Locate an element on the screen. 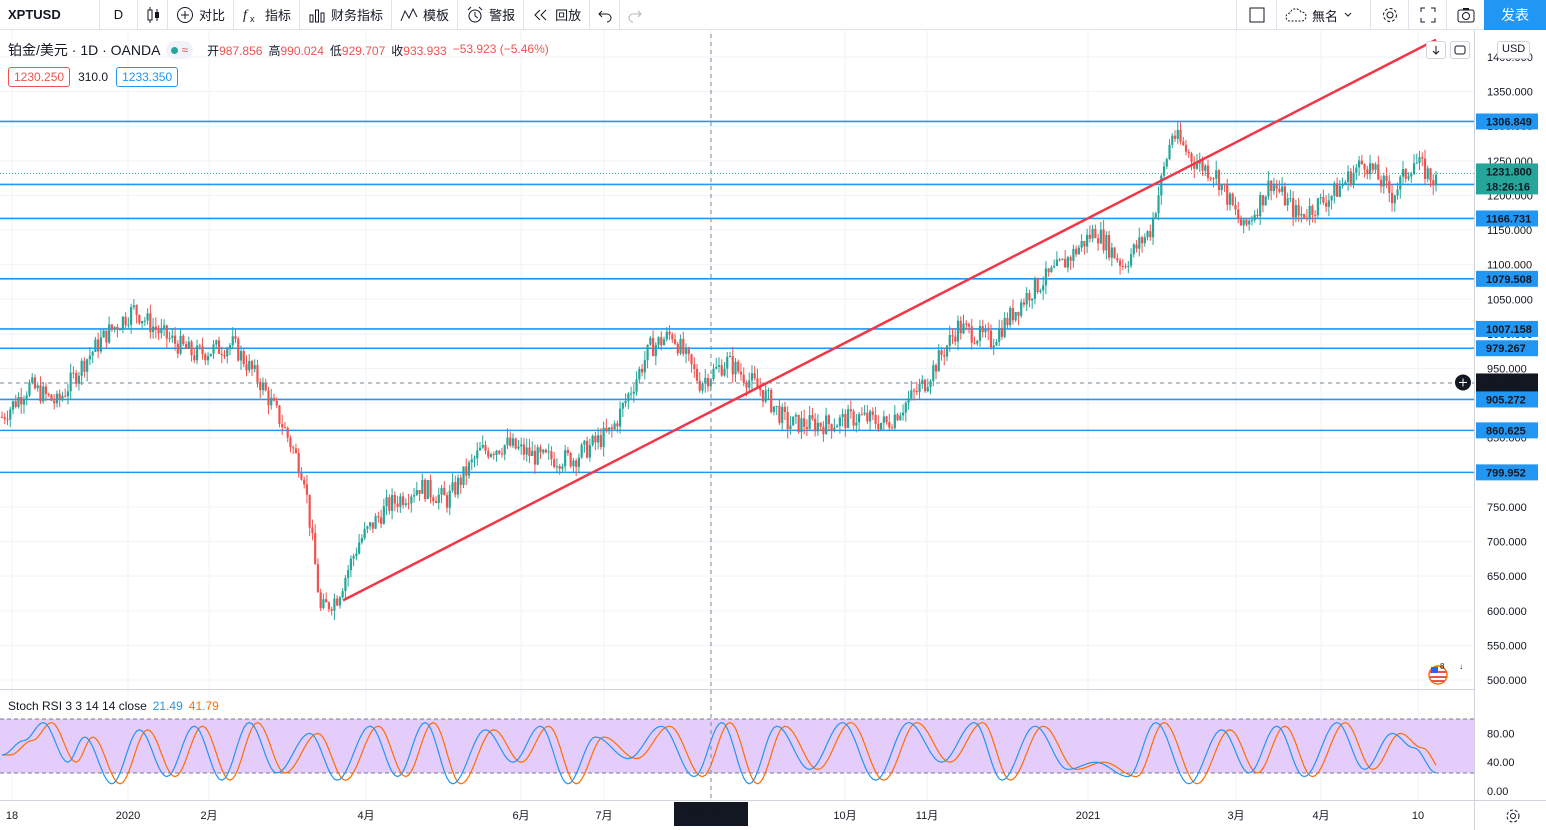 The image size is (1546, 830). economic-events-badge: 8 ↓ is located at coordinates (1444, 673).